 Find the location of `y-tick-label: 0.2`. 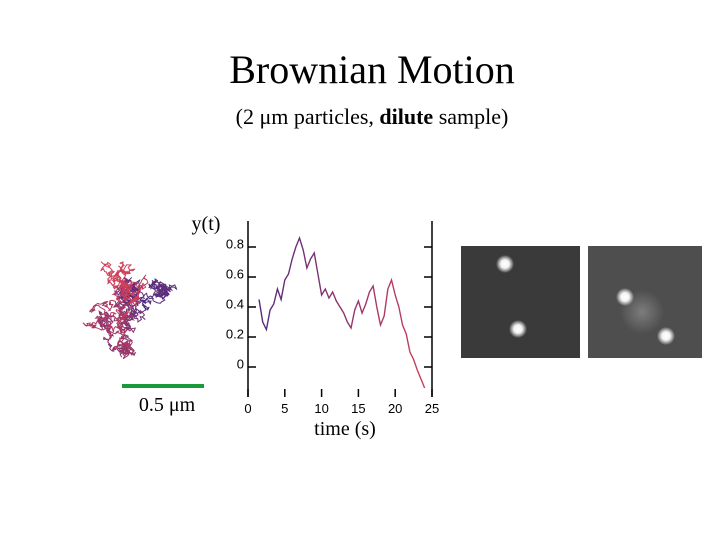

y-tick-label: 0.2 is located at coordinates (235, 333).